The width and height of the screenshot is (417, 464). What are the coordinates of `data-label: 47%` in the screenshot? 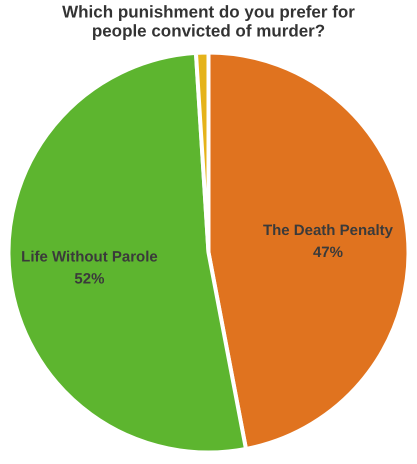 It's located at (327, 253).